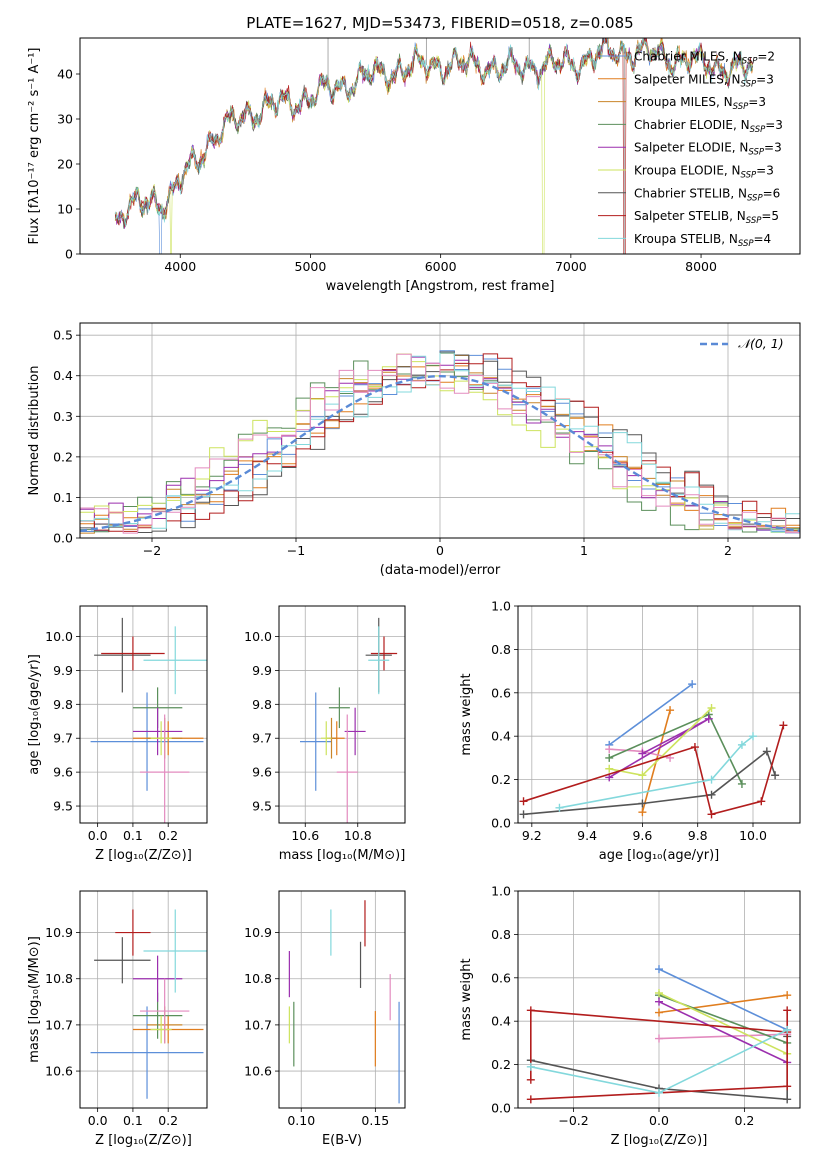  I want to click on legend-entry: Salpeter STELIB, NSSP=5, so click(706, 217).